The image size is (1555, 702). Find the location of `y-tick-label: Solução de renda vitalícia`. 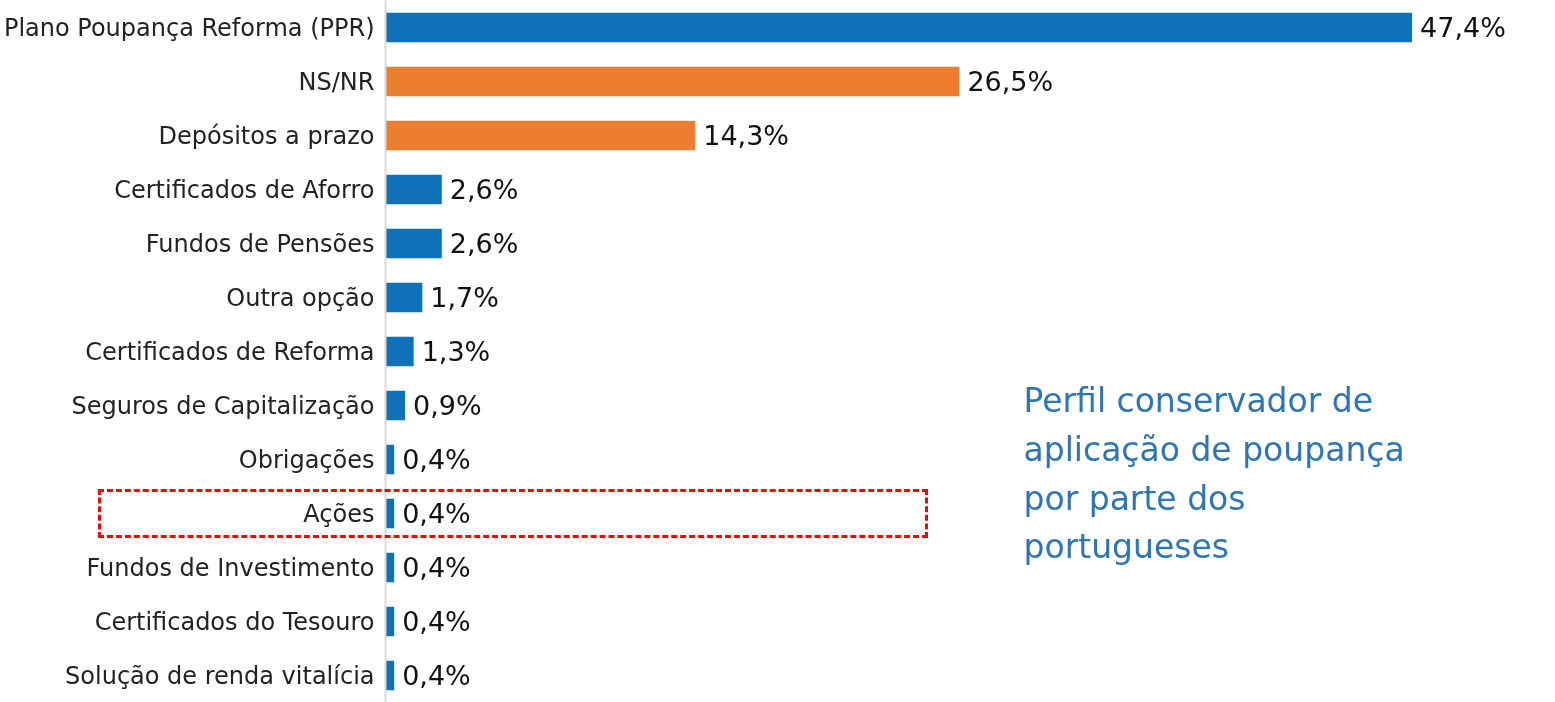

y-tick-label: Solução de renda vitalícia is located at coordinates (220, 675).